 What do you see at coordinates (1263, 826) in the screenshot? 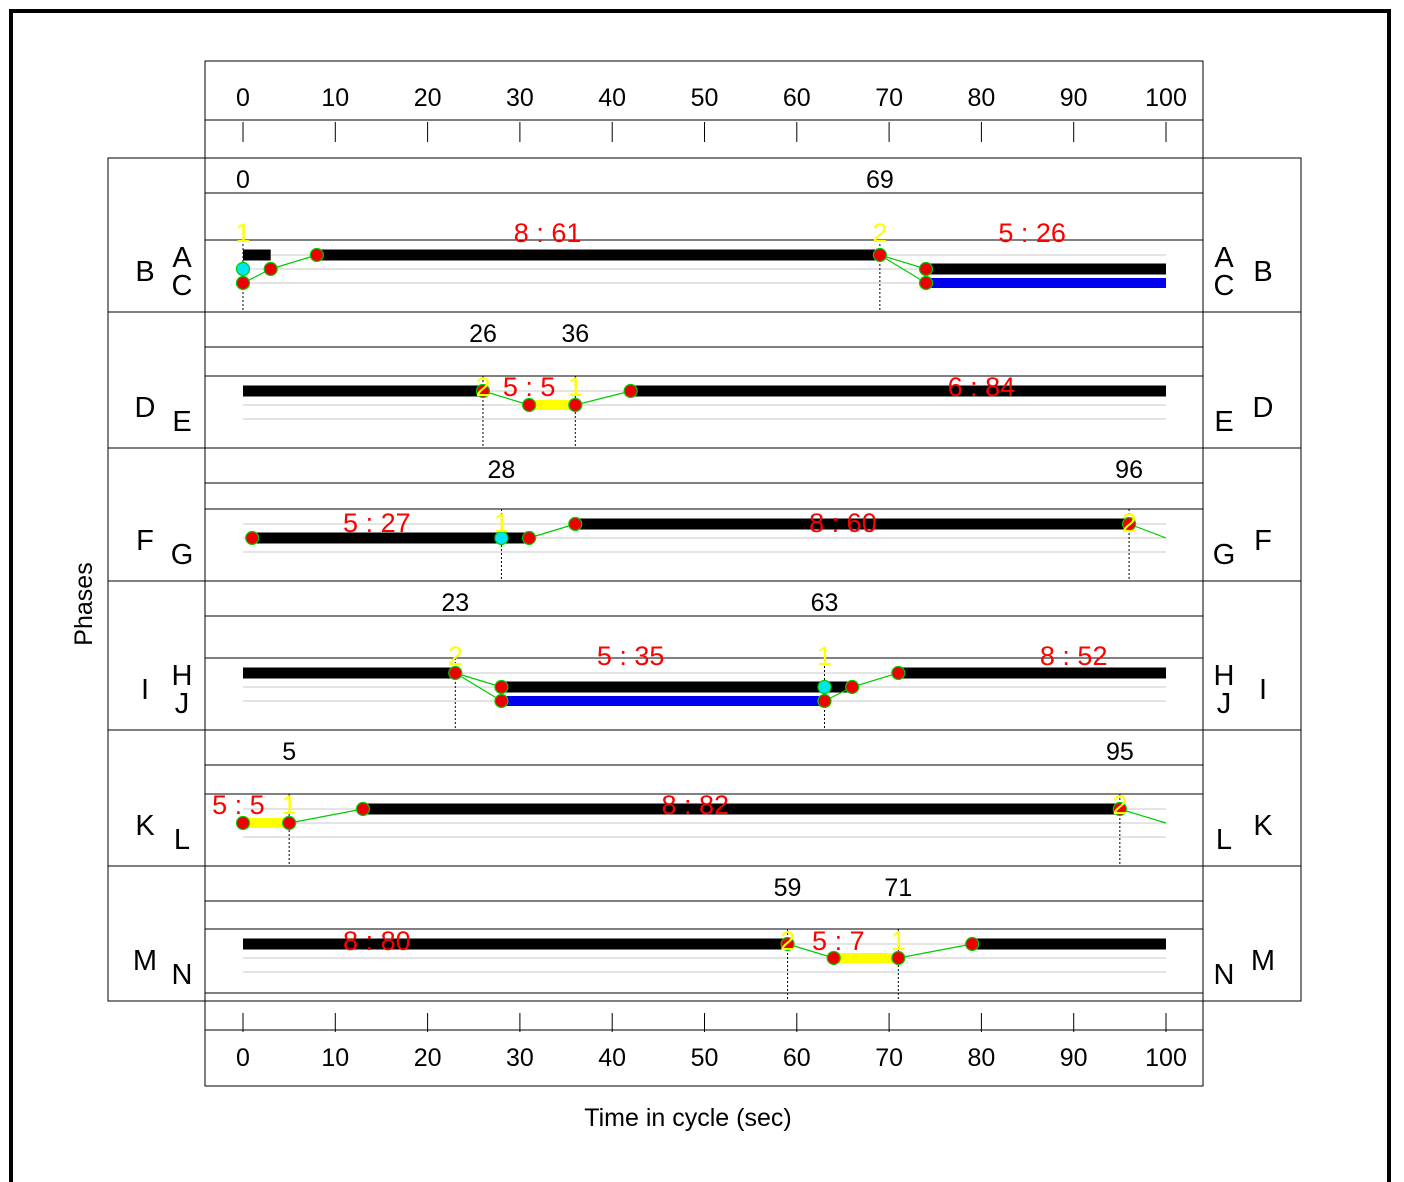
I see `right-outer-phase-label: K` at bounding box center [1263, 826].